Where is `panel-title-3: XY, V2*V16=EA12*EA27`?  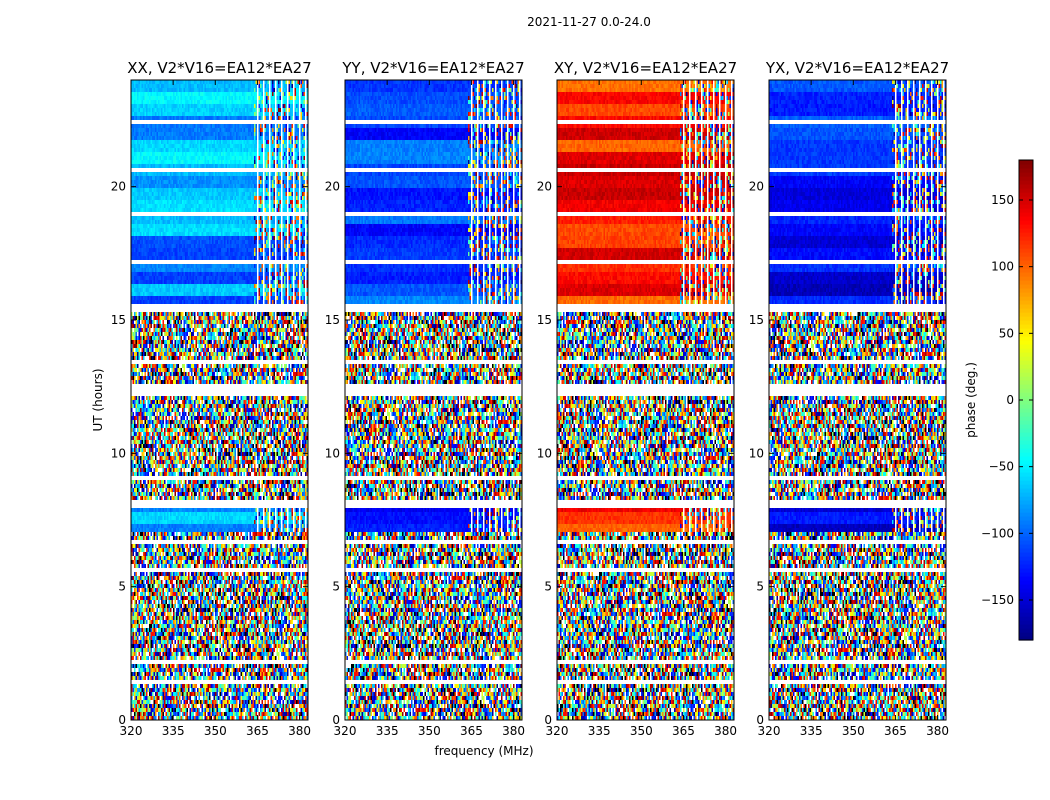
panel-title-3: XY, V2*V16=EA12*EA27 is located at coordinates (645, 68).